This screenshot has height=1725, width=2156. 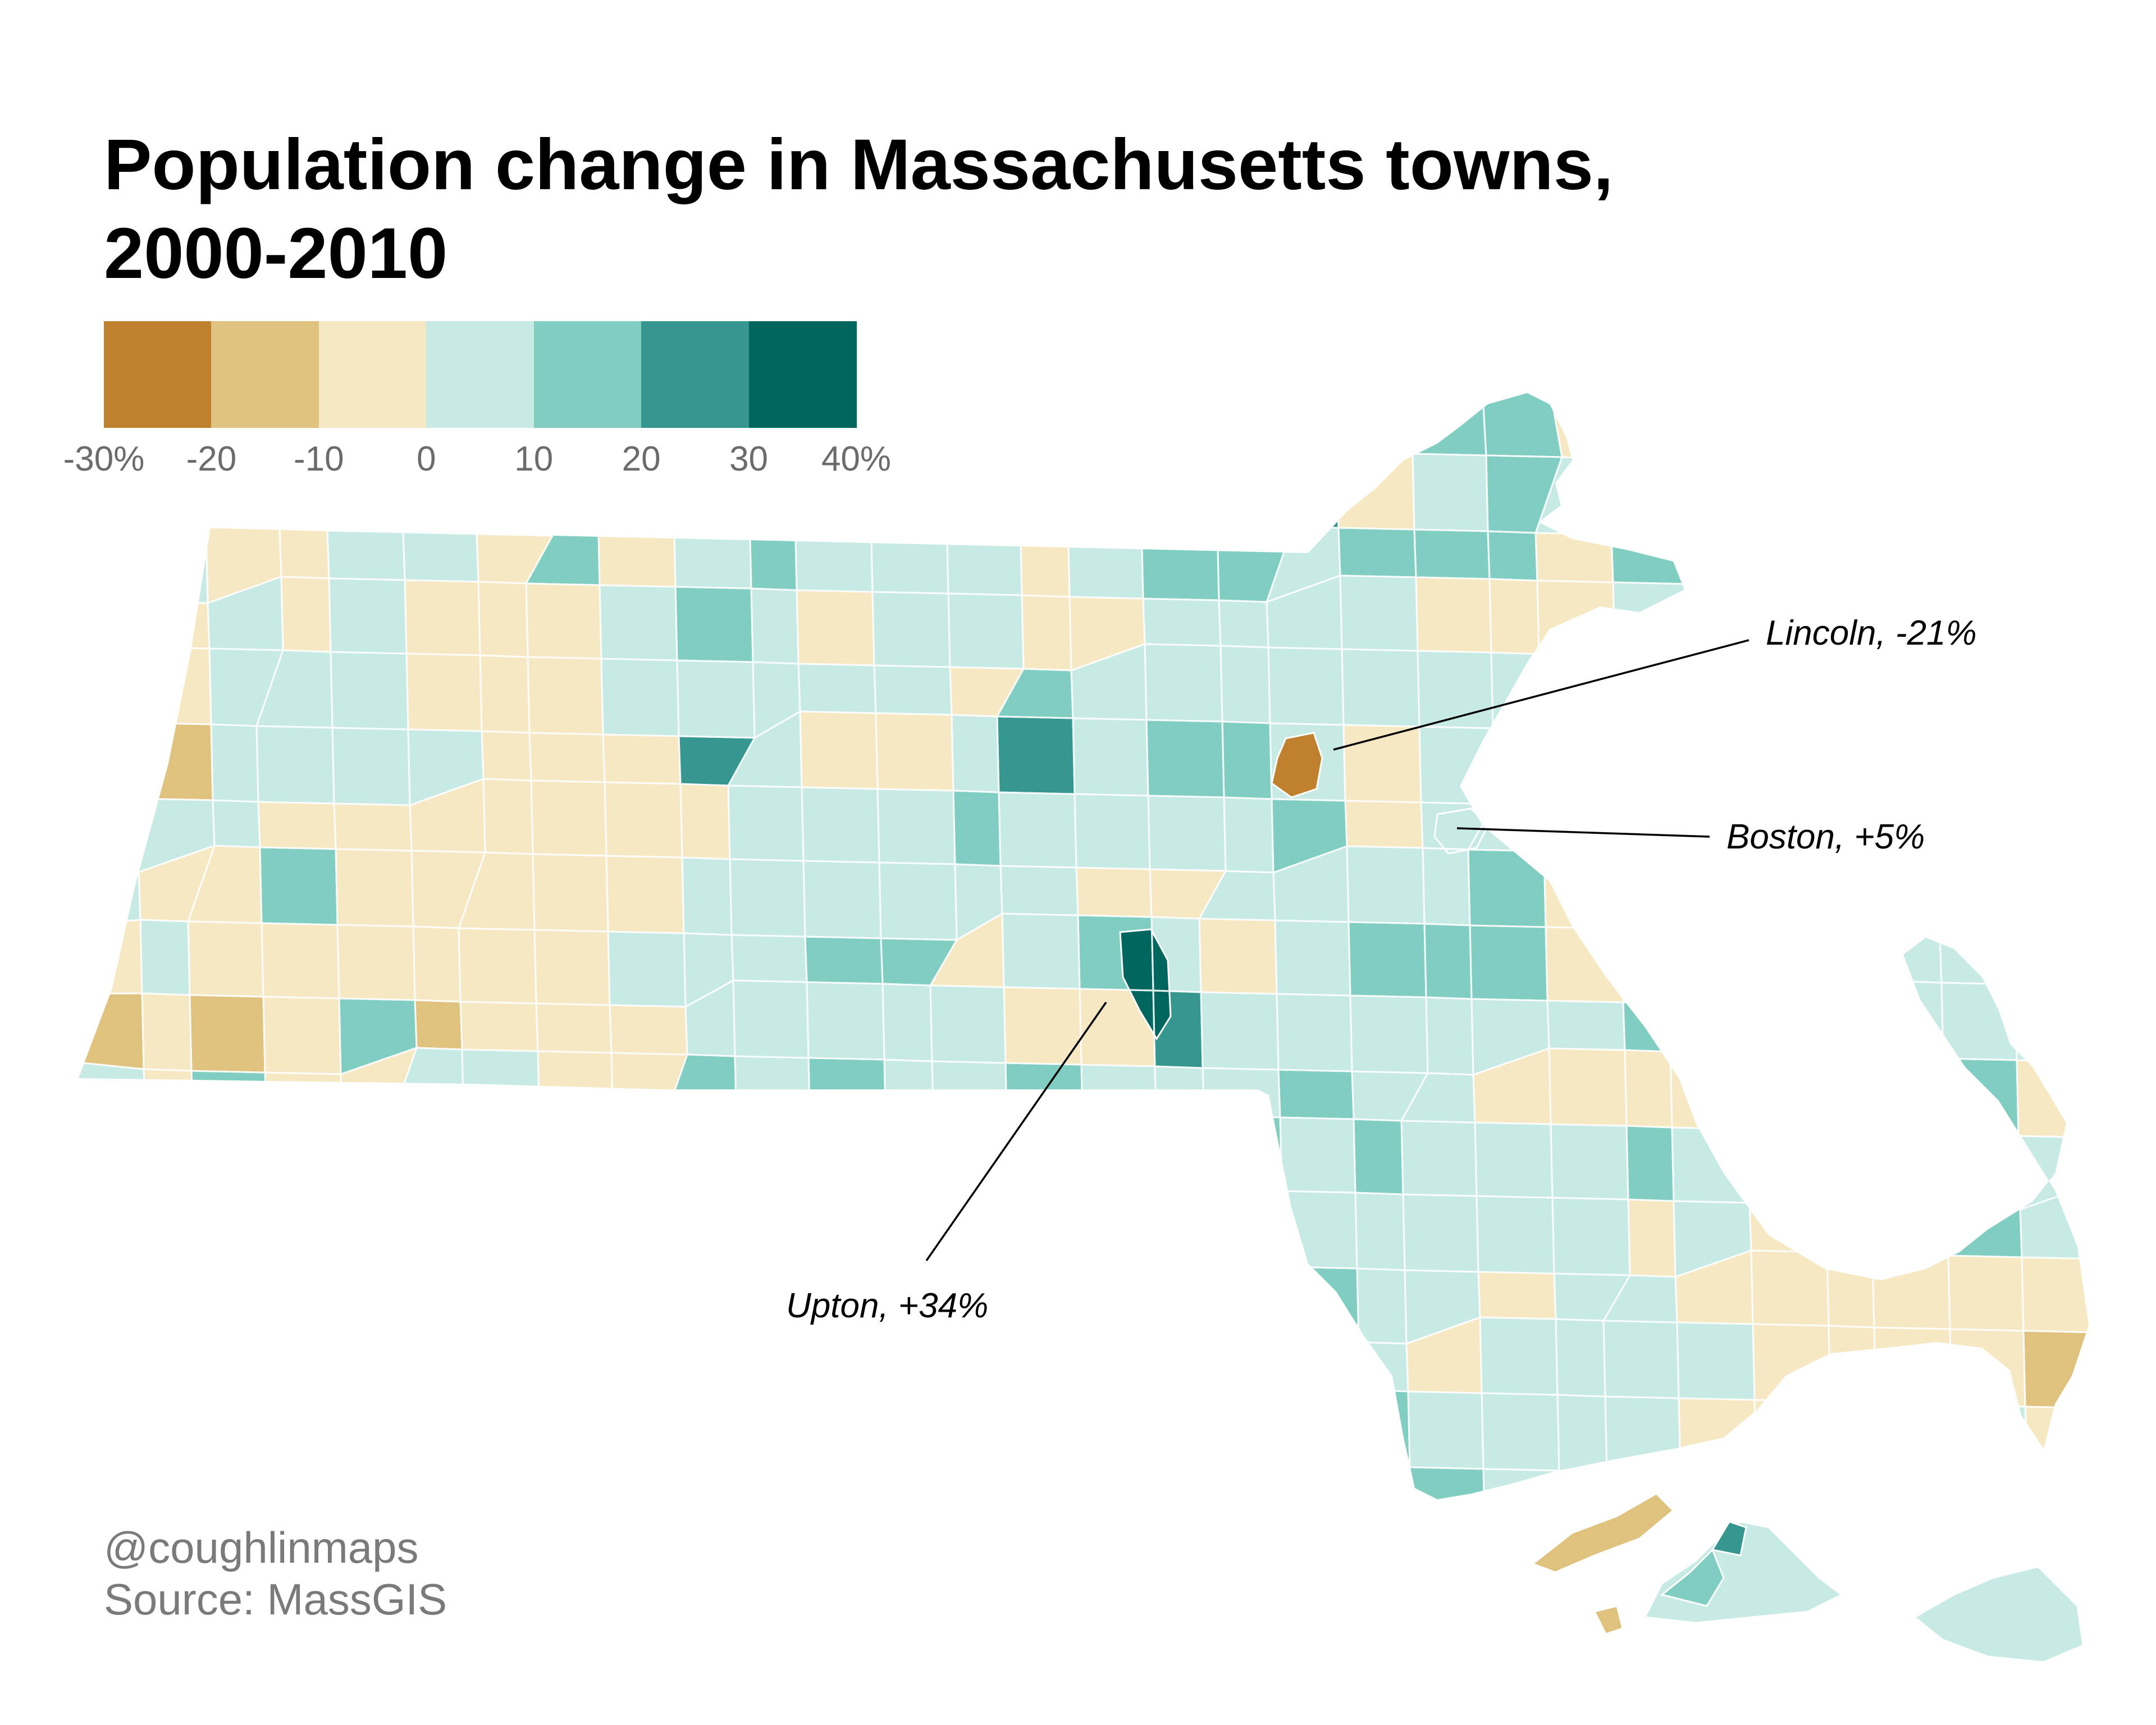 I want to click on credits: @coughlinmaps Source: MassGIS, so click(x=275, y=1573).